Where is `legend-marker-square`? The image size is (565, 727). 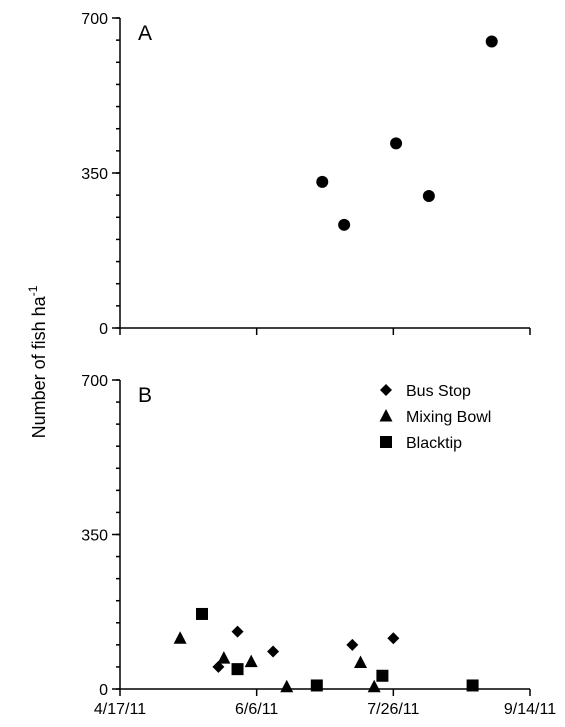
legend-marker-square is located at coordinates (386, 442).